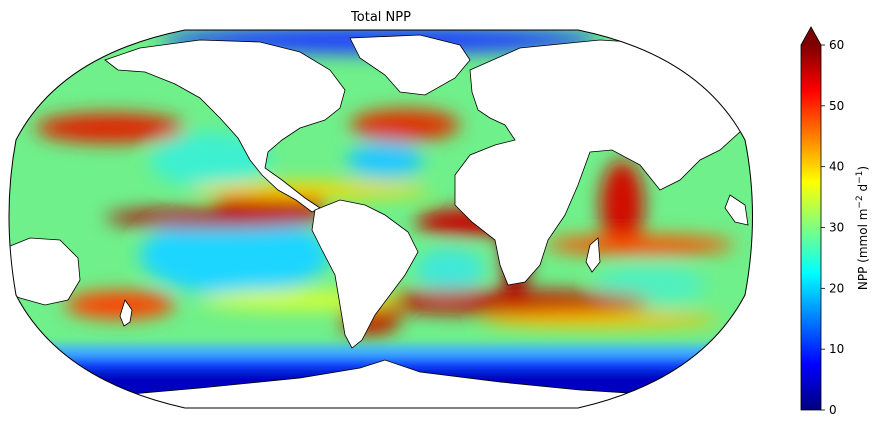 Image resolution: width=882 pixels, height=430 pixels. What do you see at coordinates (811, 36) in the screenshot?
I see `colorbar-extend-arrow` at bounding box center [811, 36].